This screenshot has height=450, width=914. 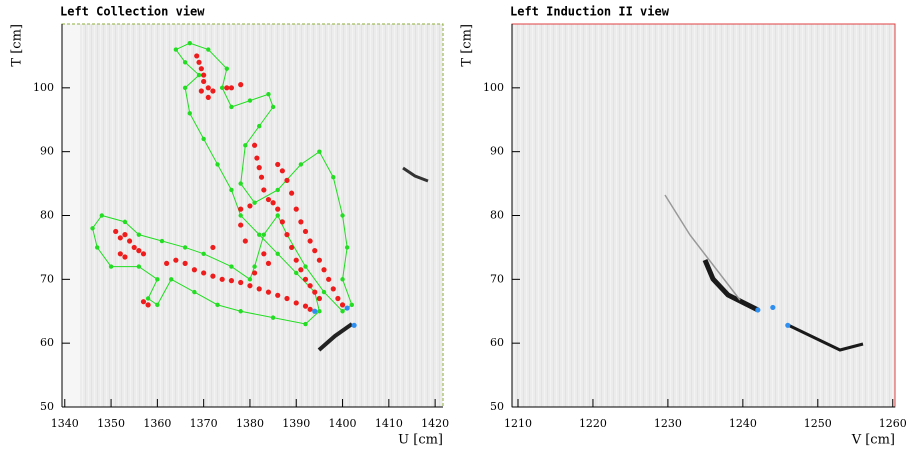 I want to click on x-tick-label: 1390, so click(x=296, y=423).